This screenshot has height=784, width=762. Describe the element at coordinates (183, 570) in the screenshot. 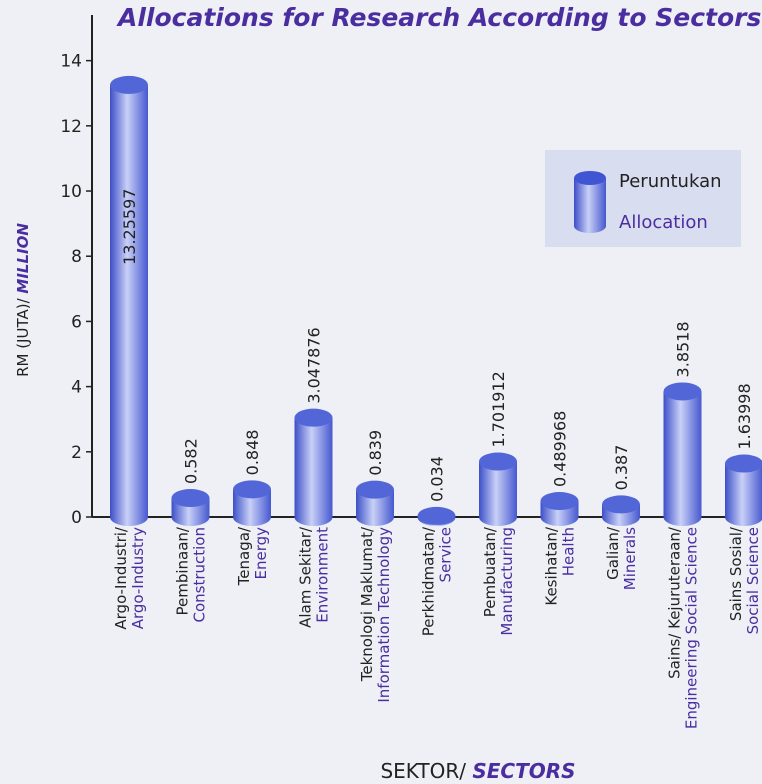

I see `x-tick-label: Pembinaan/` at that location.